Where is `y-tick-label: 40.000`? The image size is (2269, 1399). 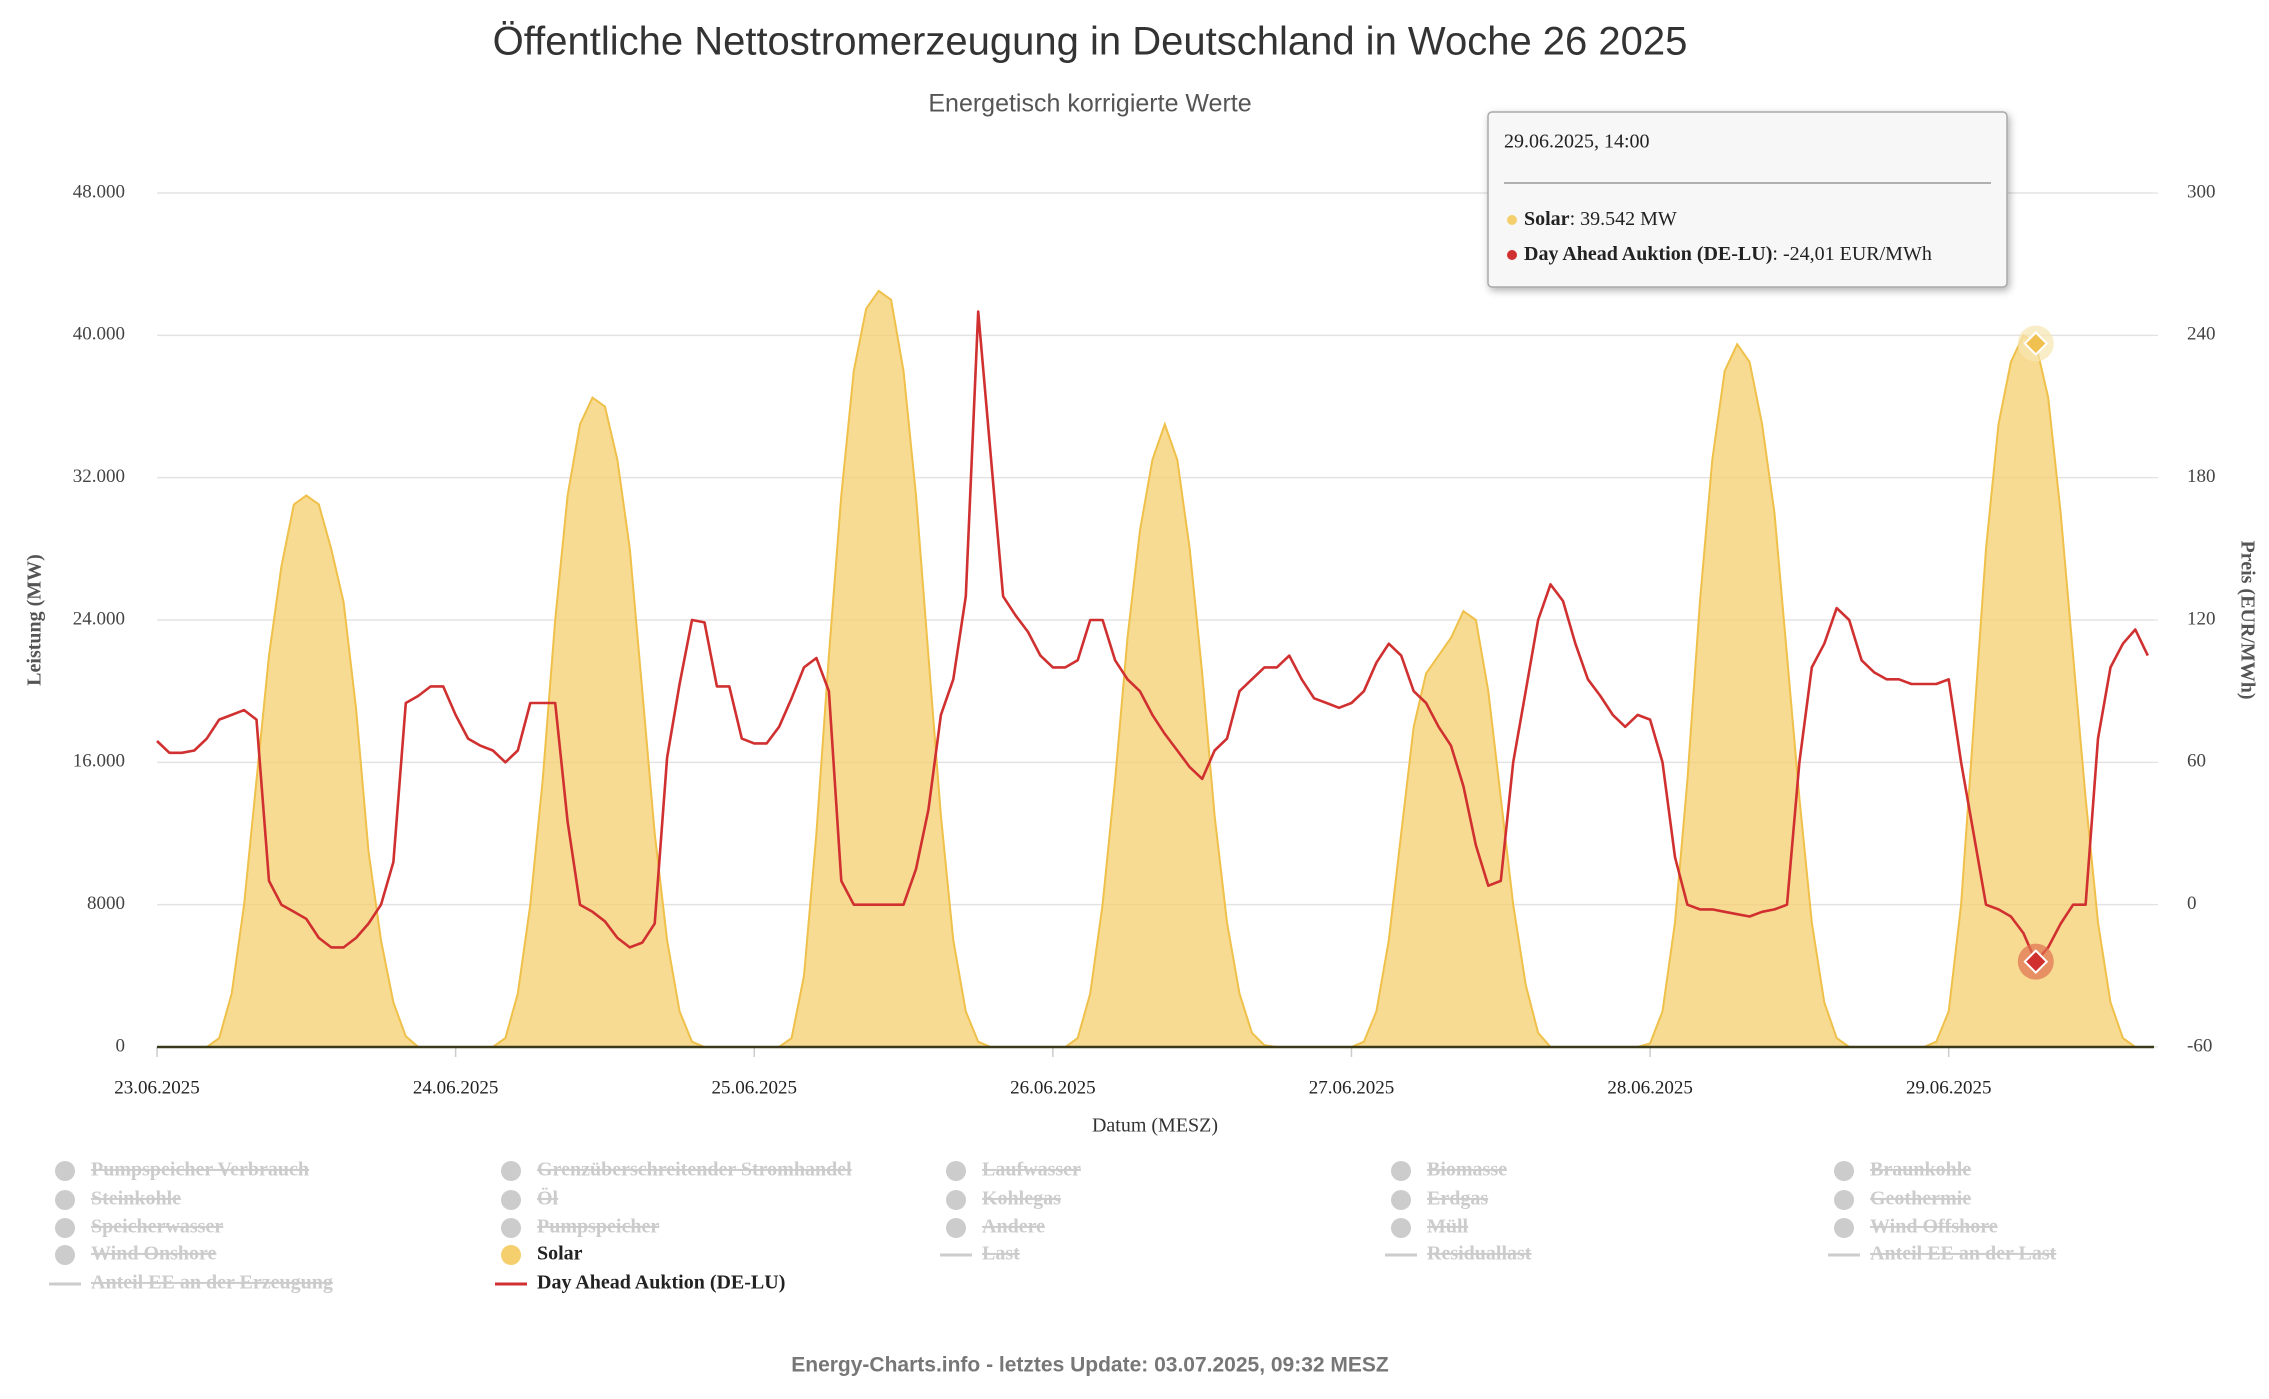 y-tick-label: 40.000 is located at coordinates (99, 334).